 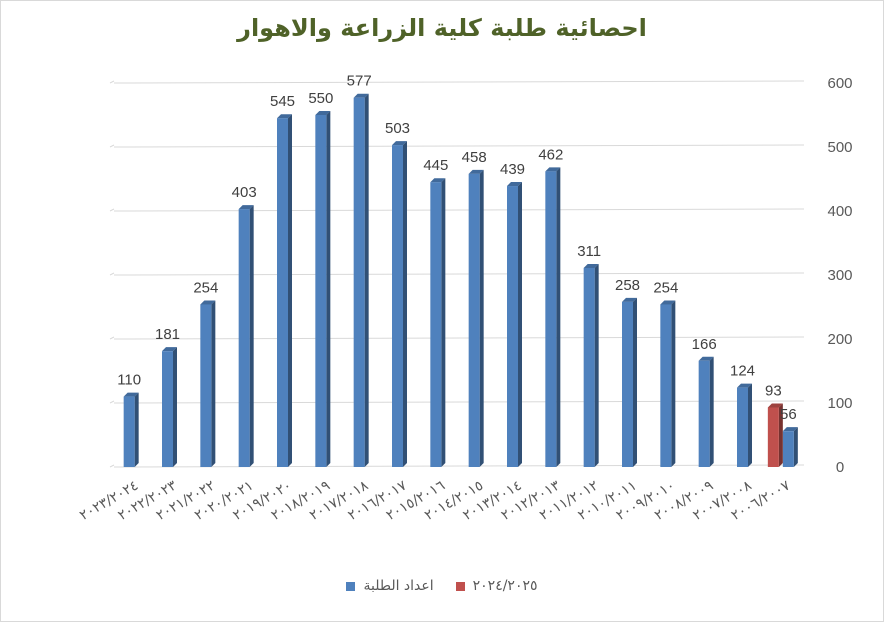 What do you see at coordinates (589, 251) in the screenshot?
I see `data-label: 311` at bounding box center [589, 251].